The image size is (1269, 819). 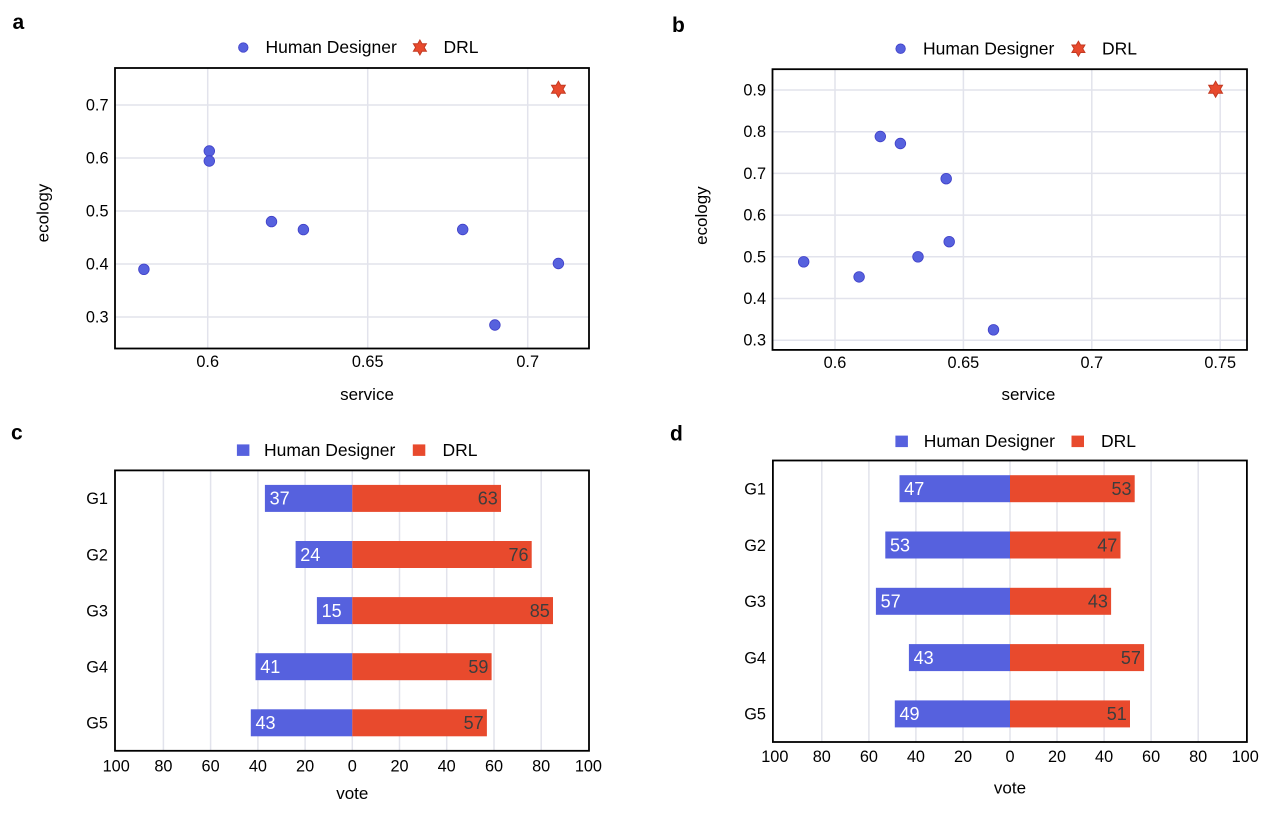 I want to click on svg-text: 15, so click(x=332, y=611).